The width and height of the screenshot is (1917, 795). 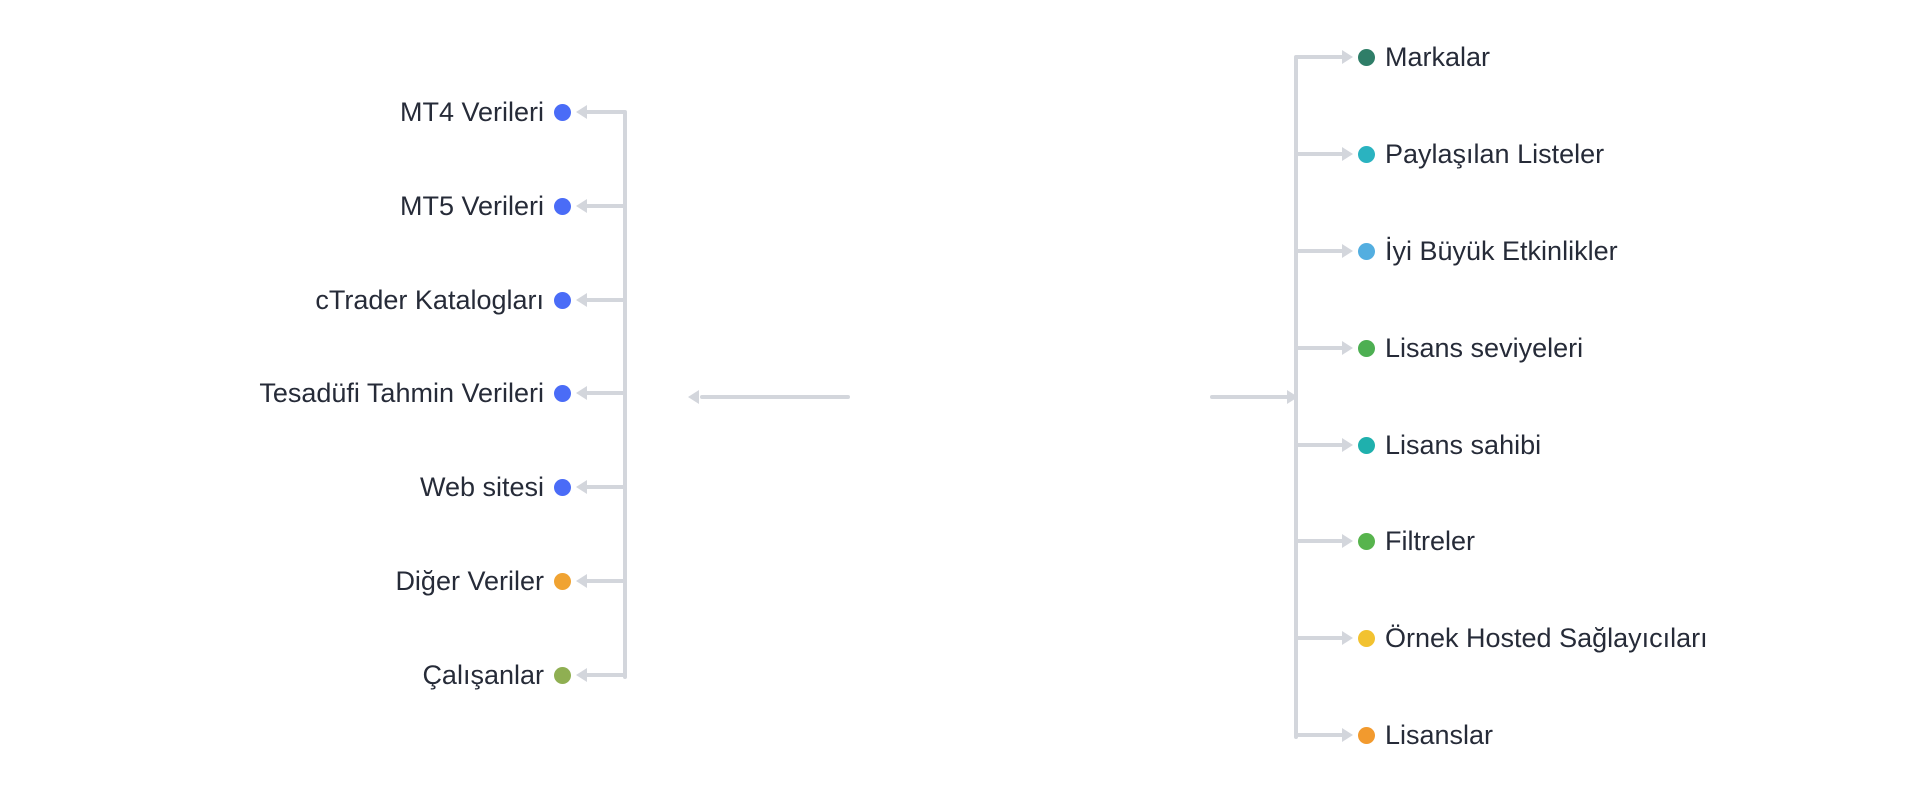 I want to click on node-label: Örnek Hosted Sağlayıcıları, so click(x=1546, y=638).